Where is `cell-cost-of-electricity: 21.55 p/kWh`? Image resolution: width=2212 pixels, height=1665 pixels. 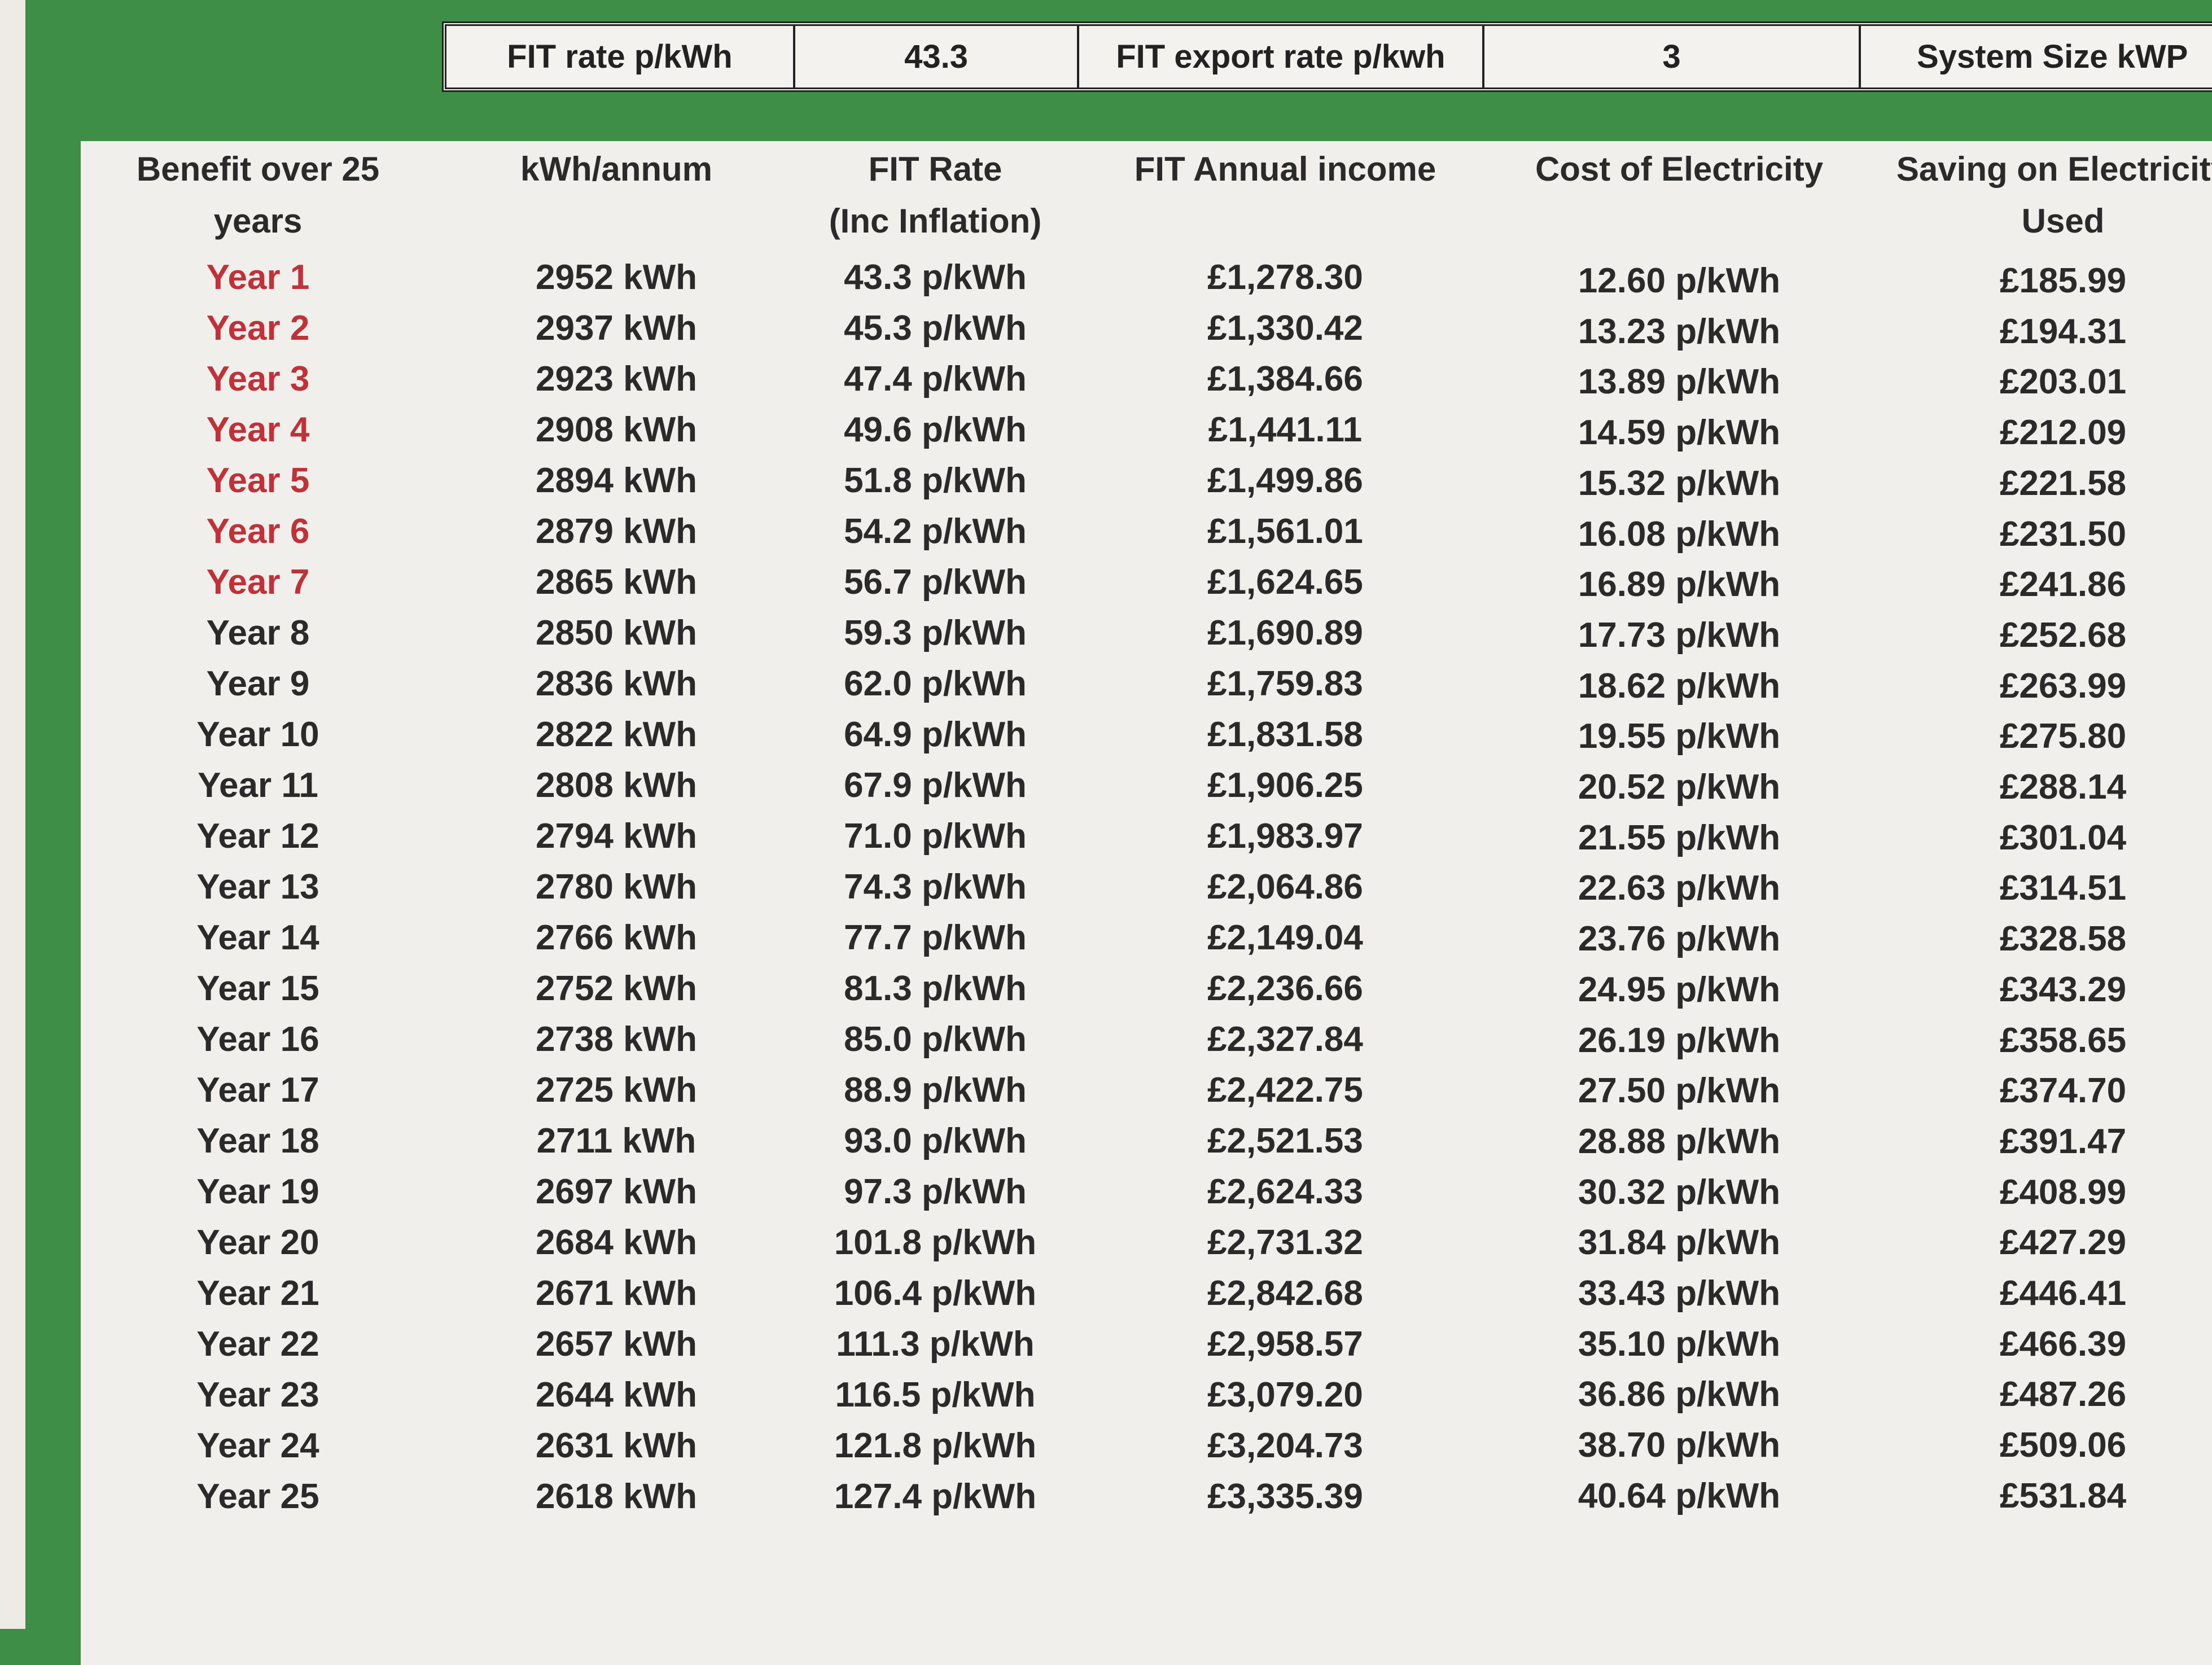 cell-cost-of-electricity: 21.55 p/kWh is located at coordinates (1680, 837).